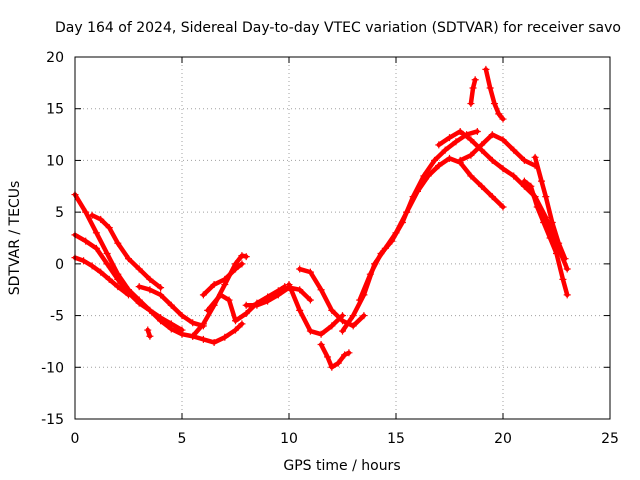 The image size is (640, 480). Describe the element at coordinates (182, 439) in the screenshot. I see `x-tick-label: 5` at that location.